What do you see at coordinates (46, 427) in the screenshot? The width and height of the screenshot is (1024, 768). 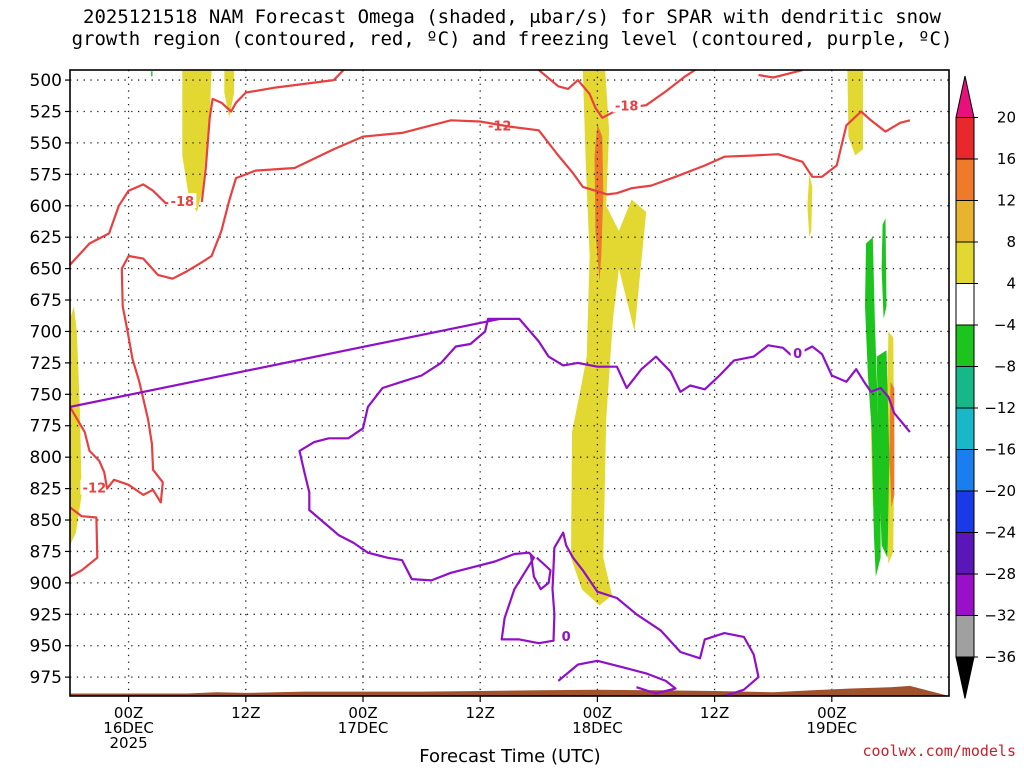 I see `y-tick-label-775: 775` at bounding box center [46, 427].